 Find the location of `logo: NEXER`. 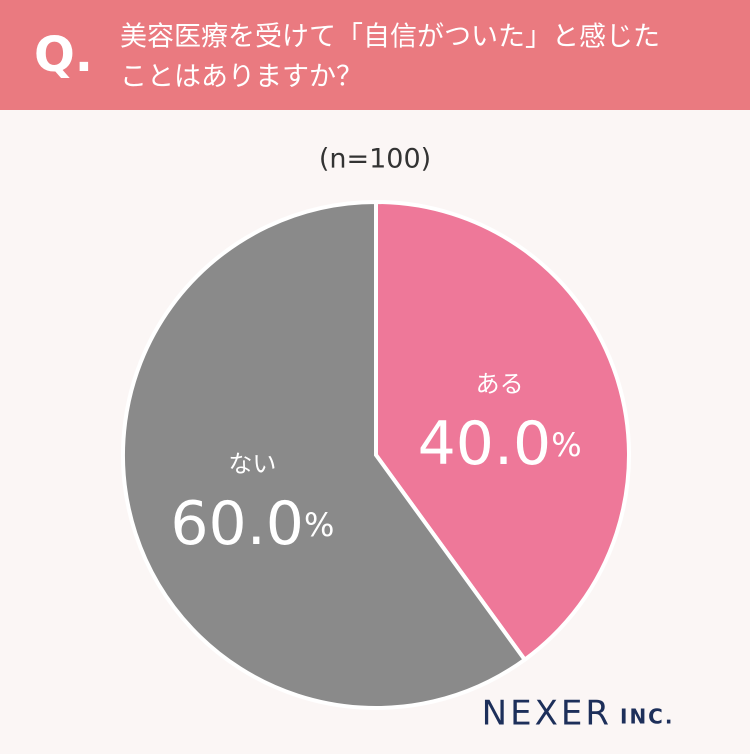

logo: NEXER is located at coordinates (547, 714).